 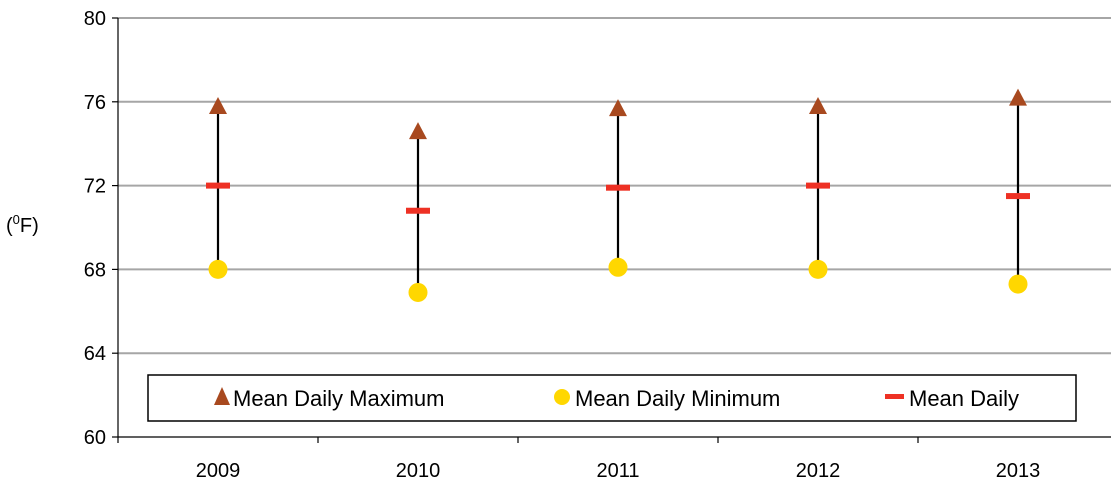 What do you see at coordinates (218, 471) in the screenshot?
I see `x-tick-label: 2009` at bounding box center [218, 471].